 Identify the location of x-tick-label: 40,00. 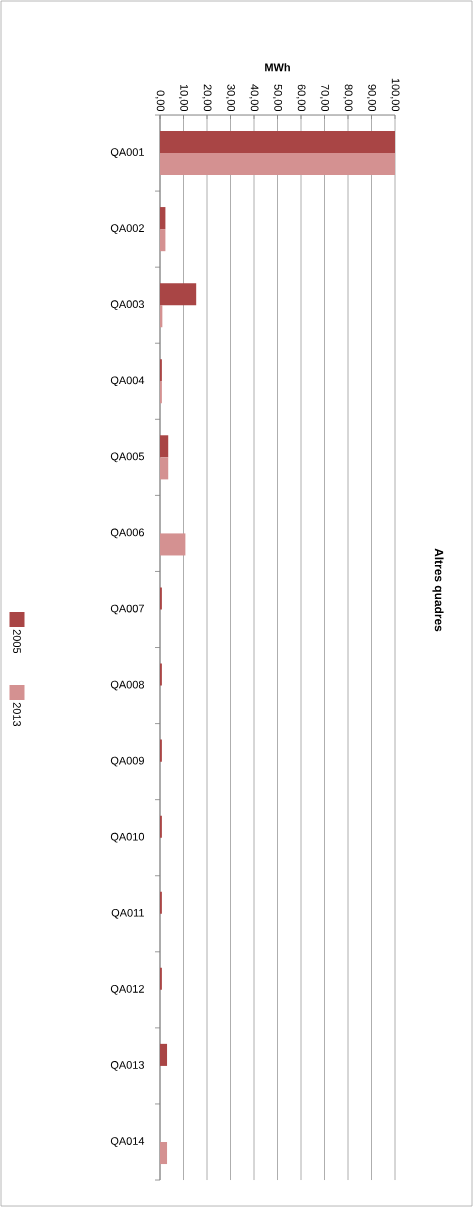
(254, 98).